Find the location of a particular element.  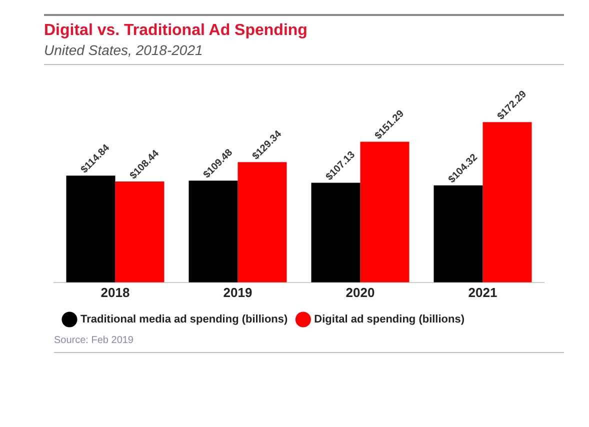

legend-label: Traditional media ad spending (billions) is located at coordinates (184, 320).